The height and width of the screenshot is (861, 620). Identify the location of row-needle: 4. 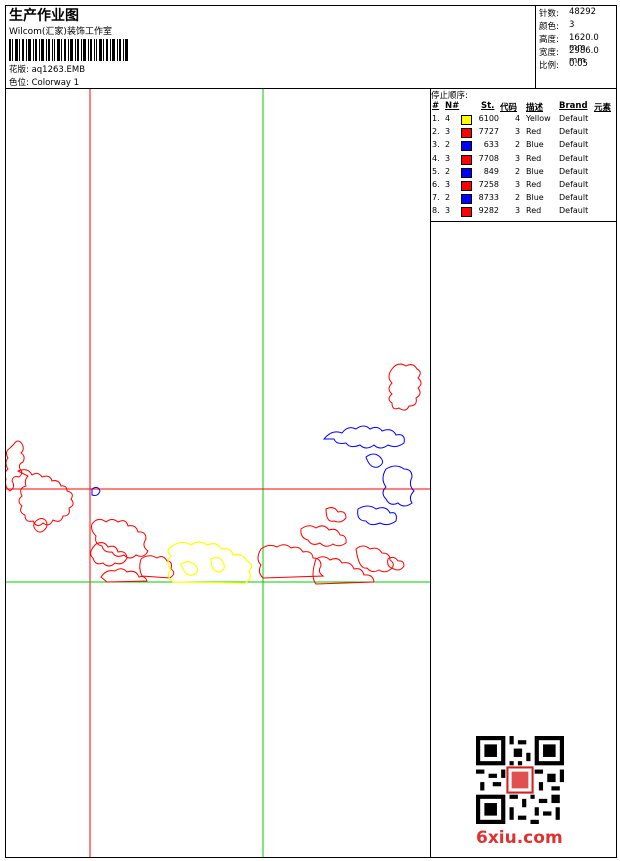
(448, 118).